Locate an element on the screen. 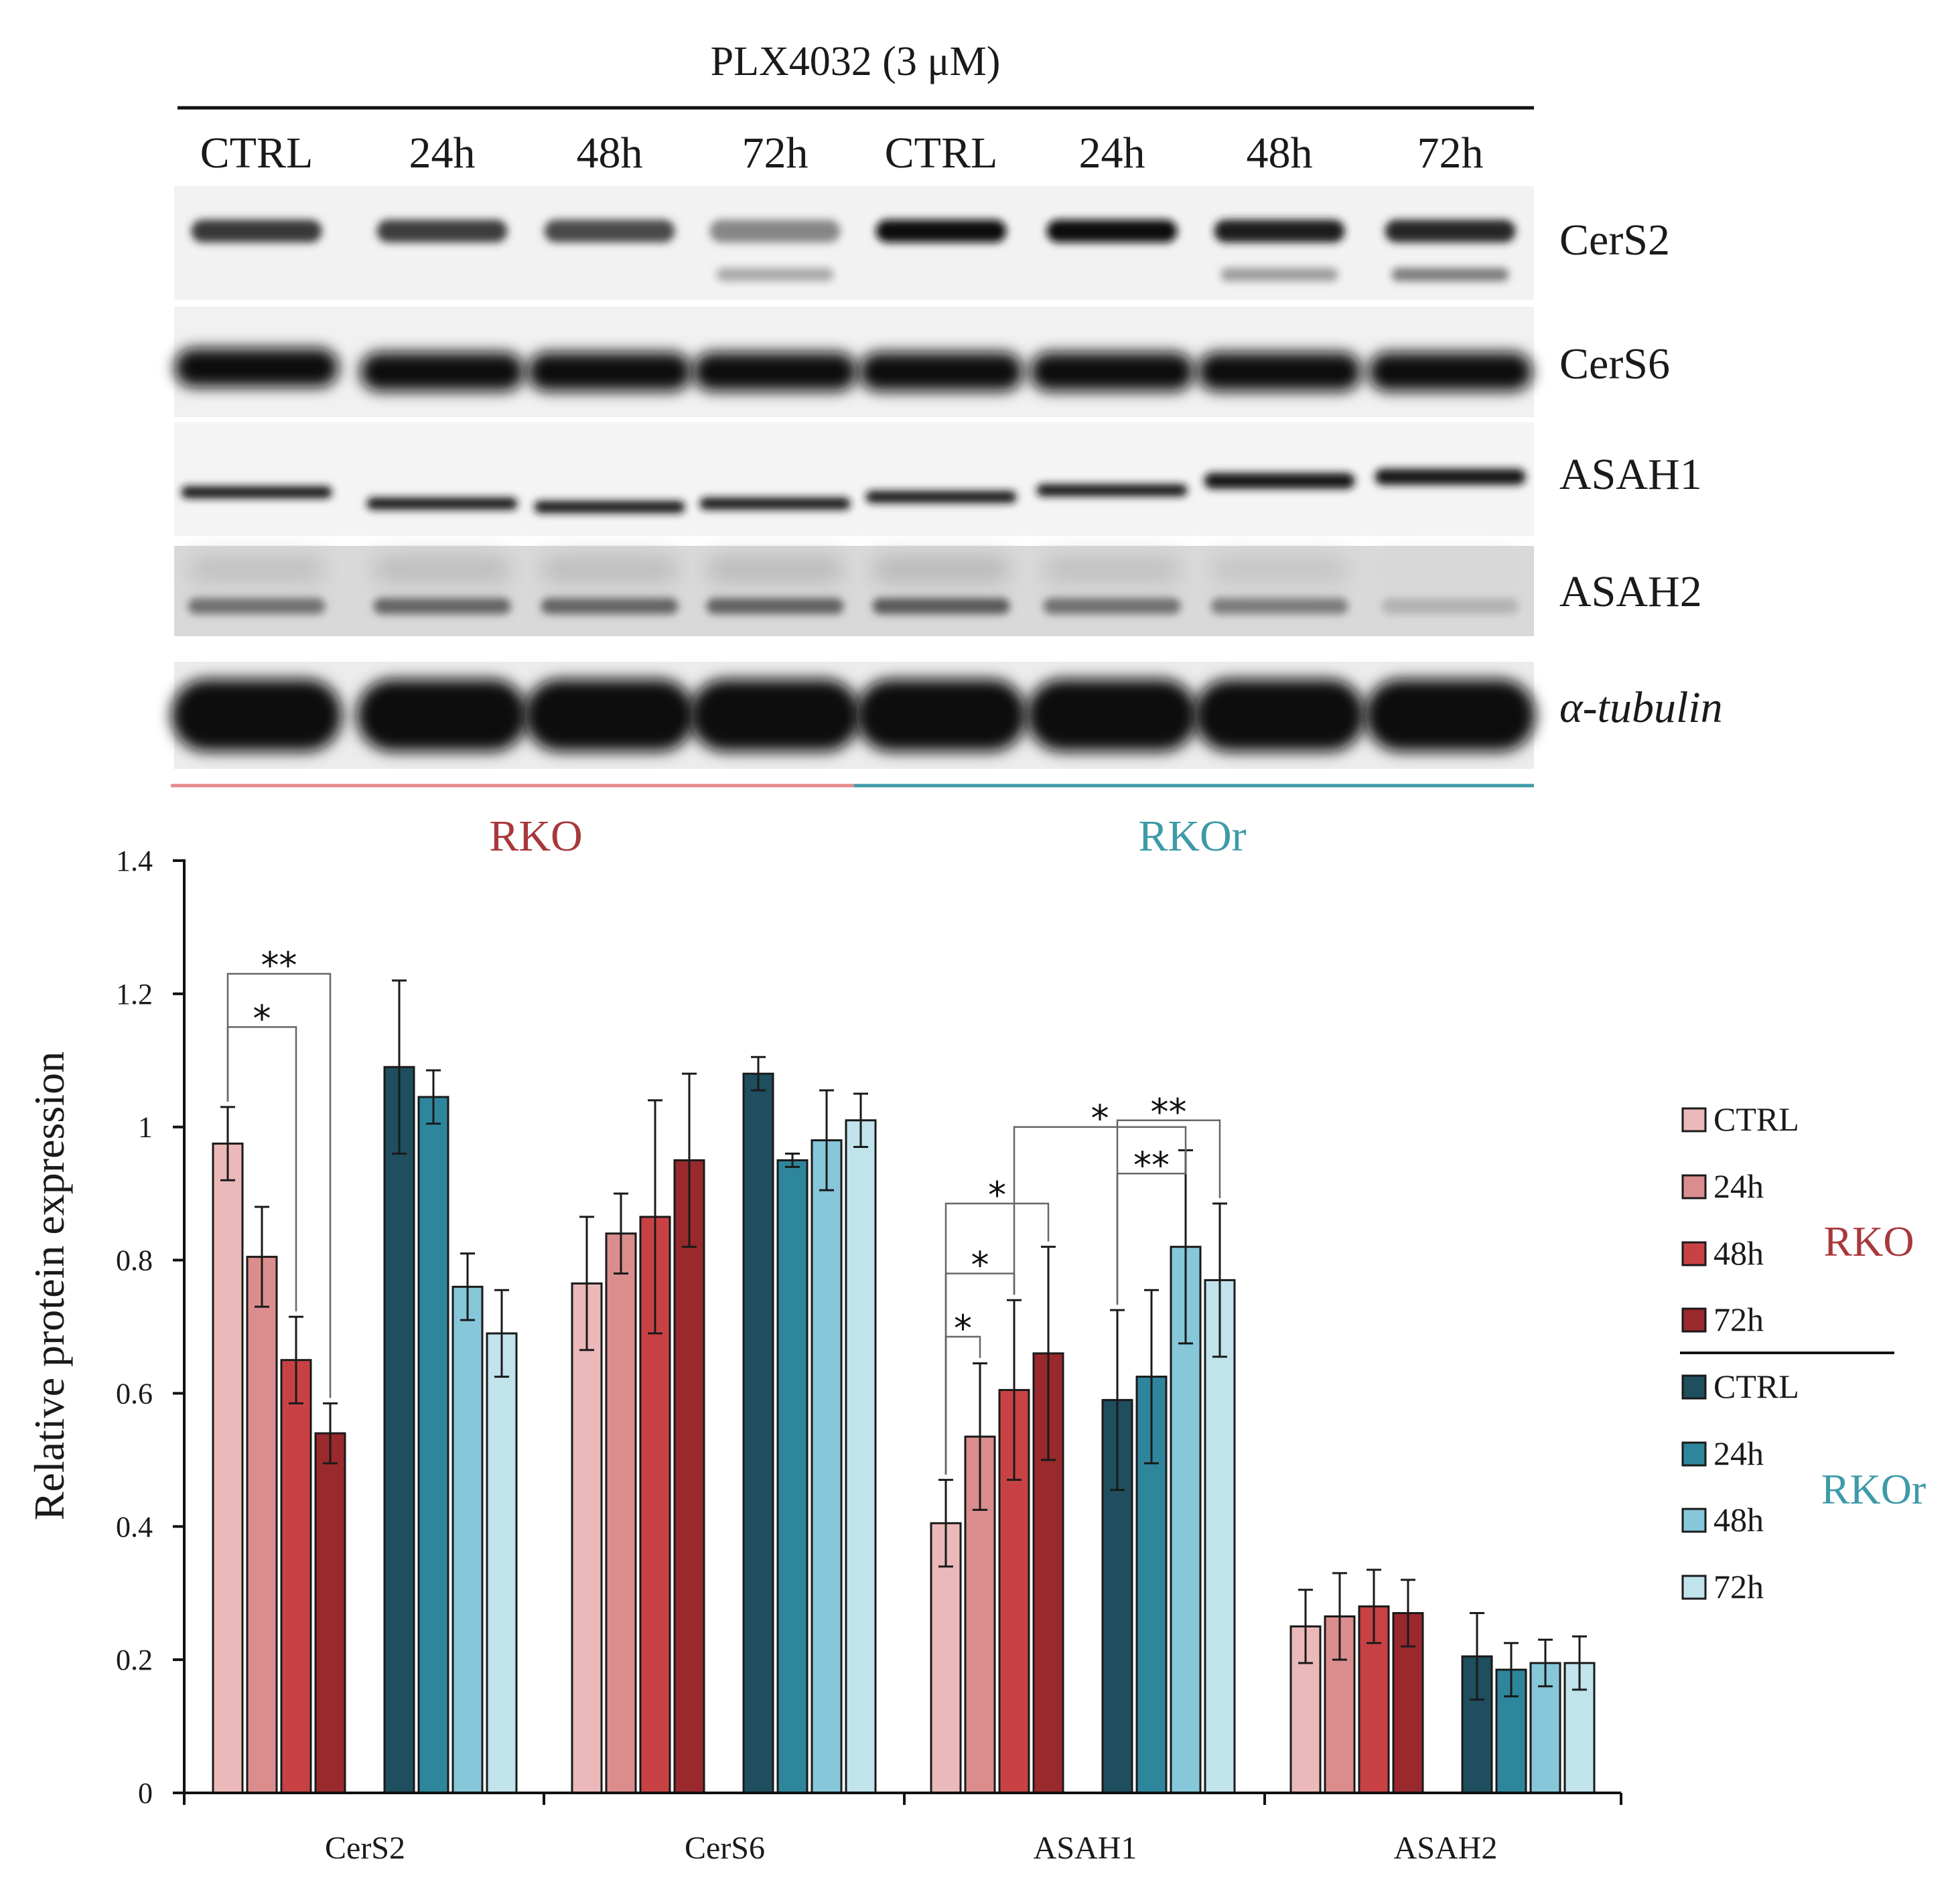 This screenshot has width=1960, height=1890. y-tick-label: 0 is located at coordinates (145, 1793).